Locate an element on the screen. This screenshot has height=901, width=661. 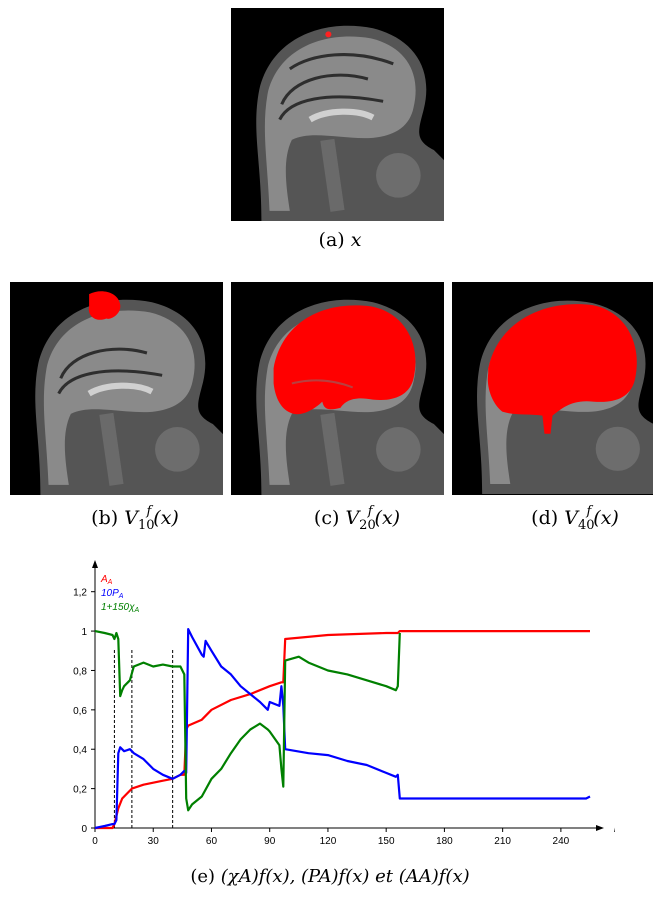
x-tick-label: 120 is located at coordinates (328, 840).